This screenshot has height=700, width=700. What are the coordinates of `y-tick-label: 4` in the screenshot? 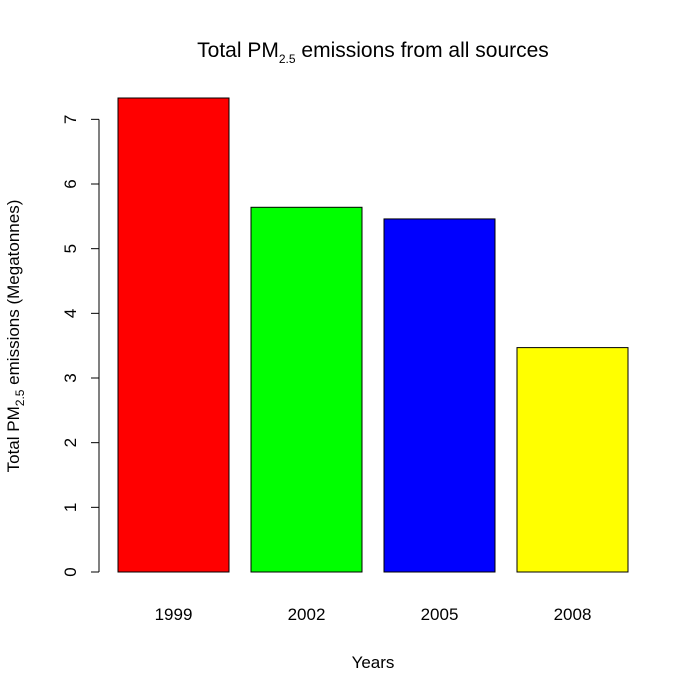 It's located at (70, 313).